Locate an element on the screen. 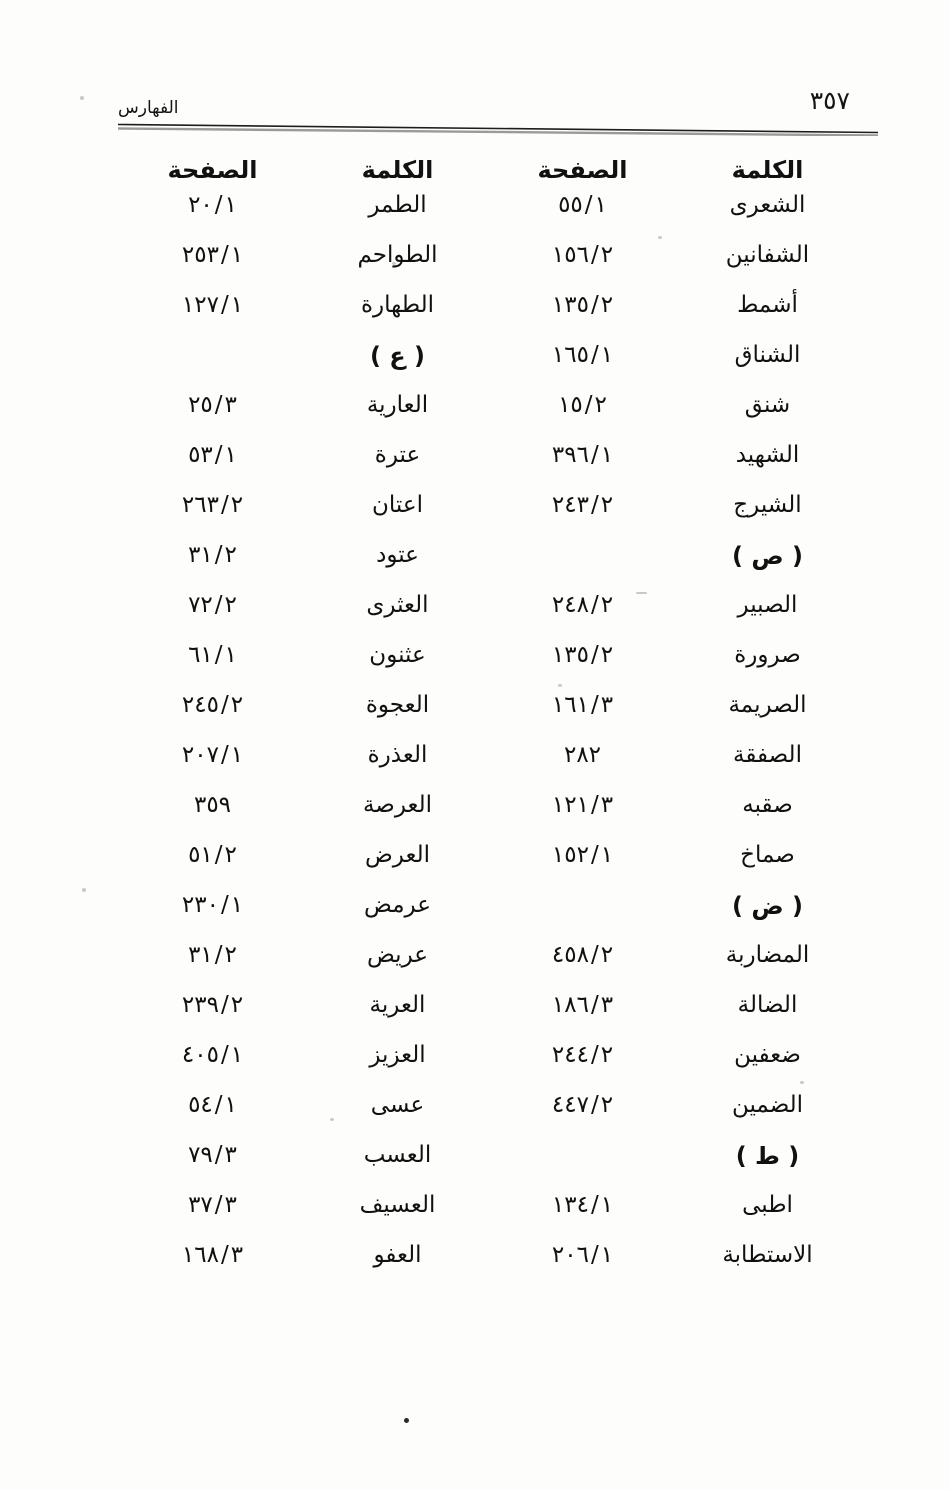 Image resolution: width=950 pixels, height=1490 pixels. section-letter: ( ض ) is located at coordinates (767, 906).